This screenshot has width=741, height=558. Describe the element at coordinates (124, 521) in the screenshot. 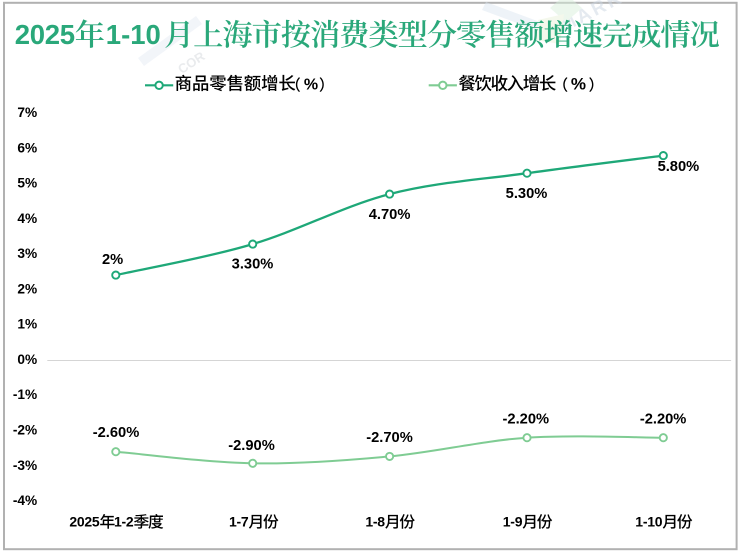

I see `svg-text: 1-2` at that location.